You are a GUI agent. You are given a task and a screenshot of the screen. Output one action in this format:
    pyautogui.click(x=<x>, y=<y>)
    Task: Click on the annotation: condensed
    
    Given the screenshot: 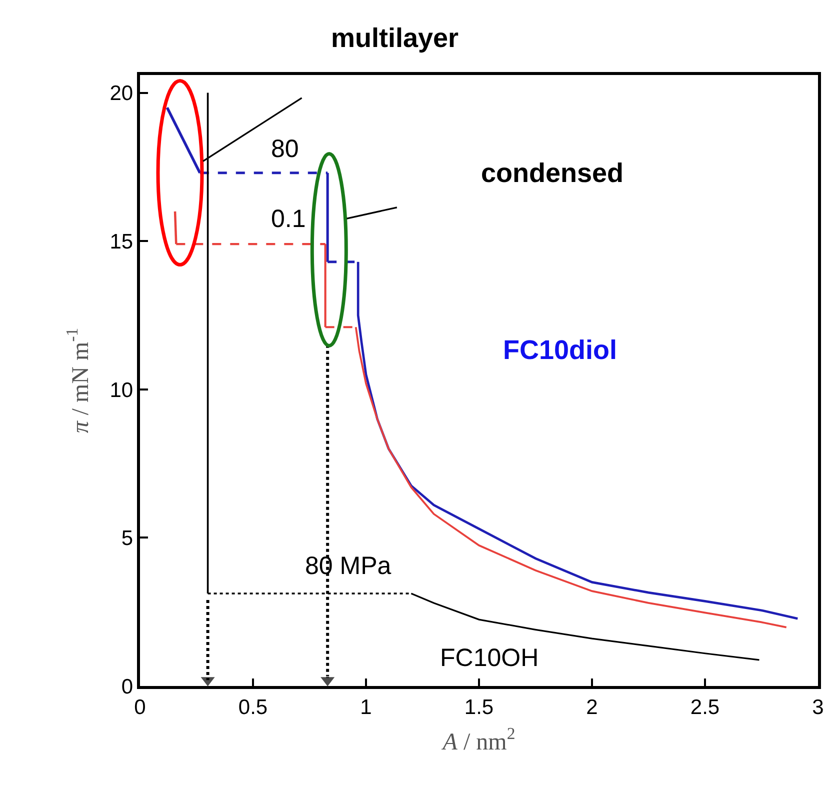 What is the action you would take?
    pyautogui.click(x=552, y=173)
    